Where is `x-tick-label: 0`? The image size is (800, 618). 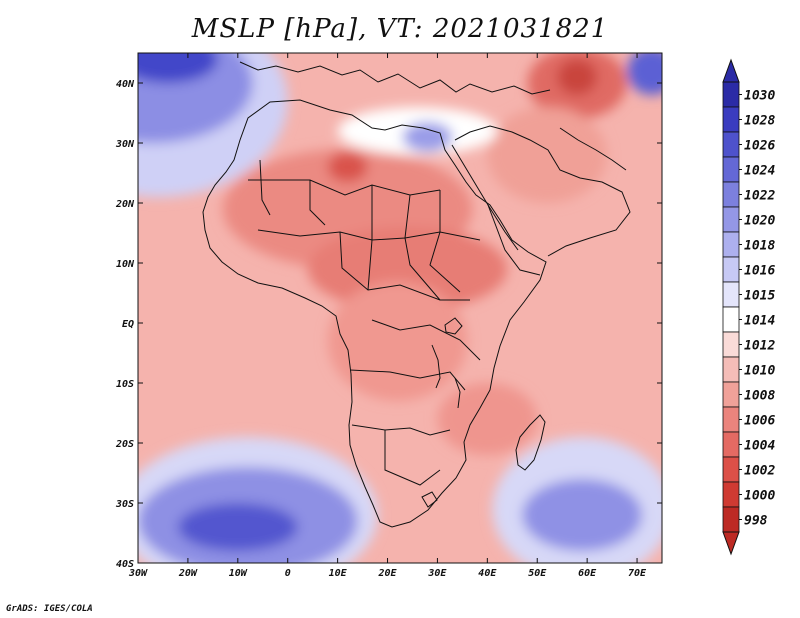 x-tick-label: 0 is located at coordinates (288, 573).